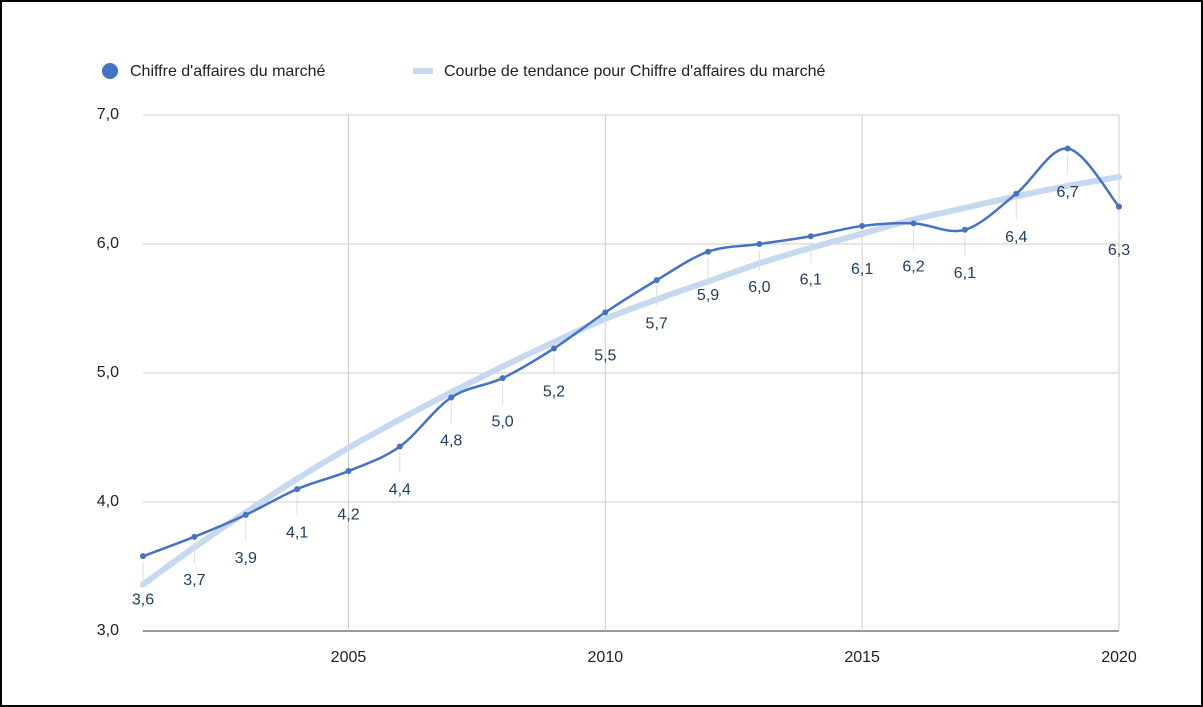 The image size is (1203, 707). I want to click on data-label: 4,4, so click(400, 490).